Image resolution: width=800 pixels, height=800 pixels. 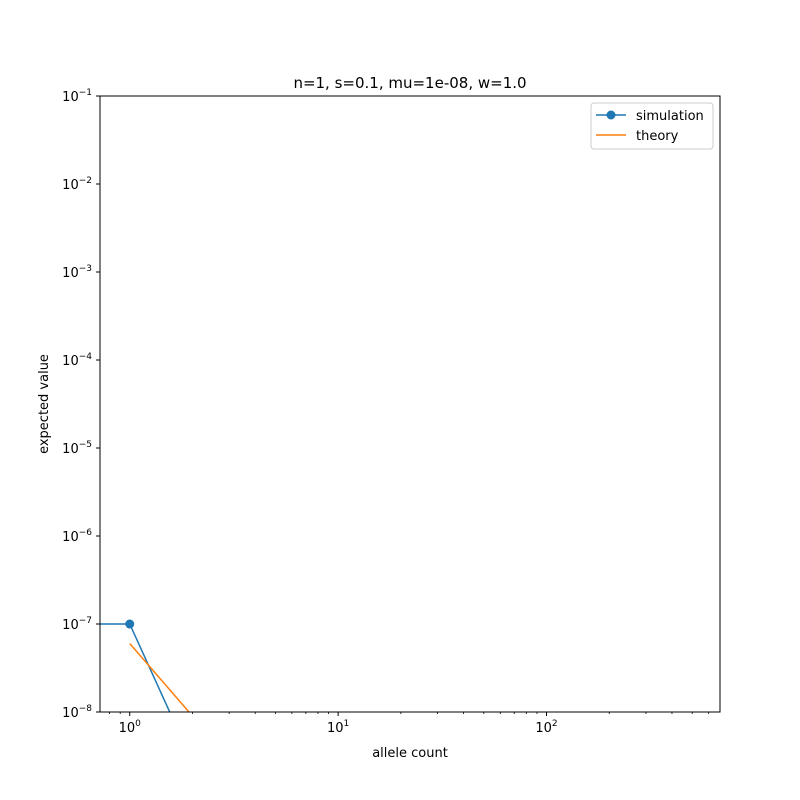 What do you see at coordinates (611, 115) in the screenshot?
I see `legend-simulation-marker` at bounding box center [611, 115].